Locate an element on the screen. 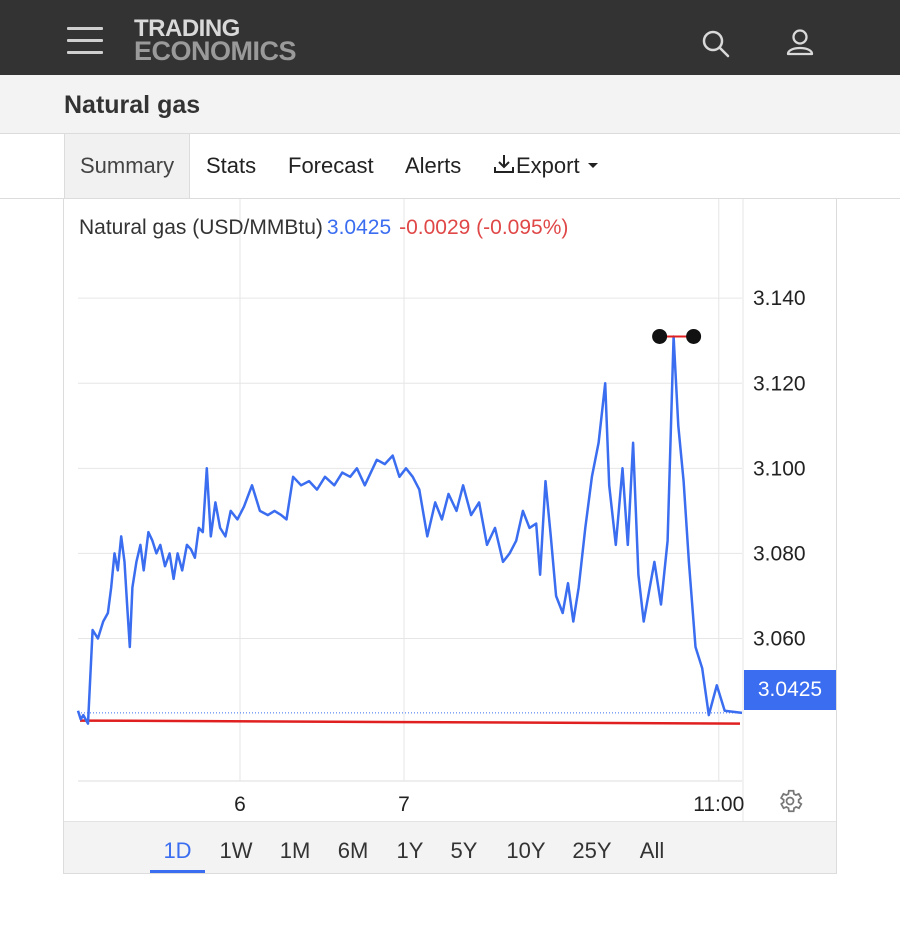  range-1y: 1Y is located at coordinates (410, 850).